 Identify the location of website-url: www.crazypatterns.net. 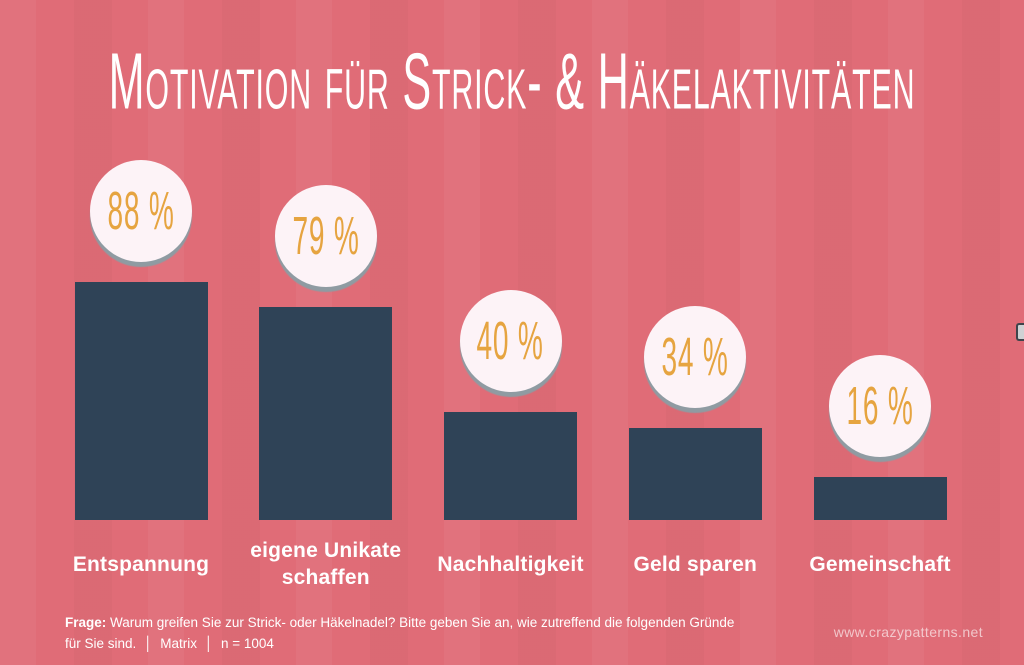
(908, 632).